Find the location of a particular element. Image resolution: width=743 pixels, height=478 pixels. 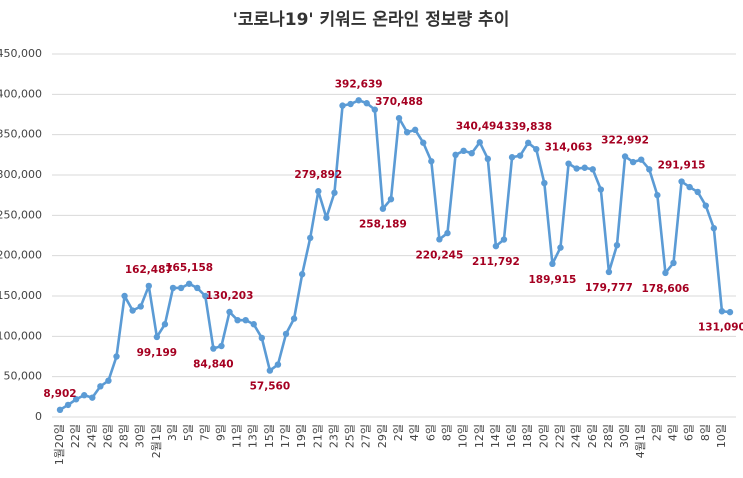

x-tick-label: 4월1일 is located at coordinates (640, 441).